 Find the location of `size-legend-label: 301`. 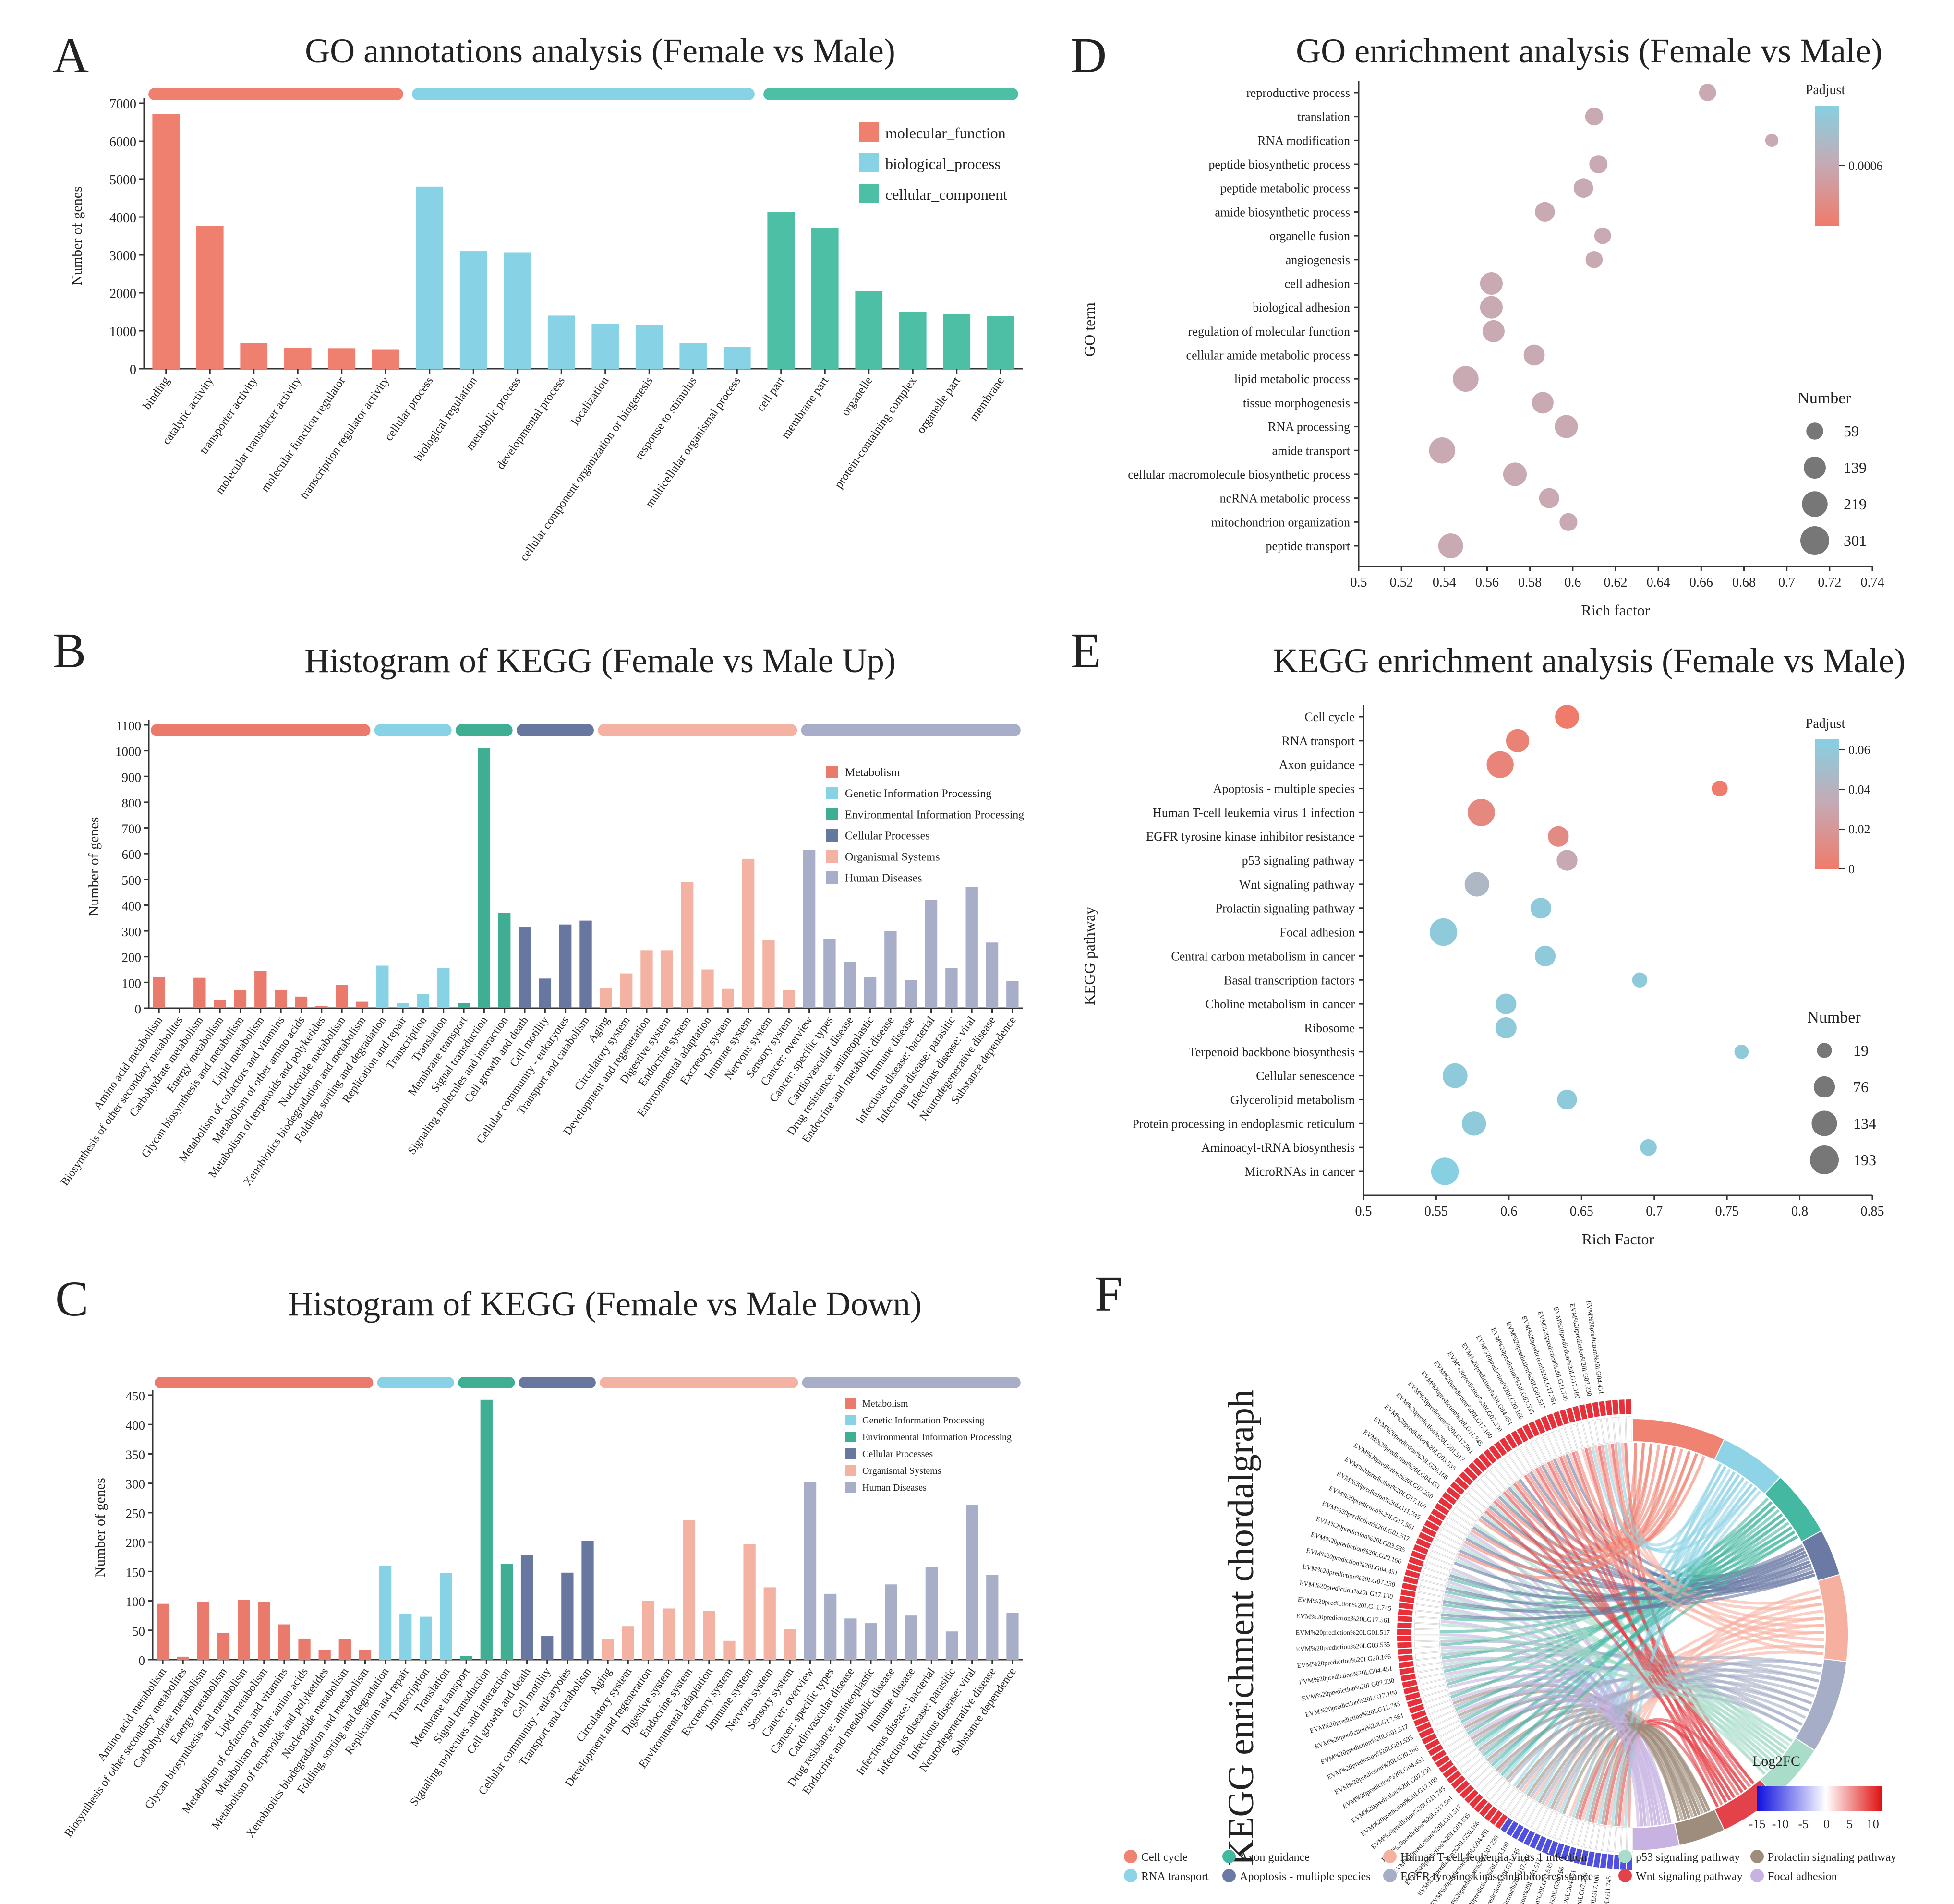

size-legend-label: 301 is located at coordinates (1856, 541).